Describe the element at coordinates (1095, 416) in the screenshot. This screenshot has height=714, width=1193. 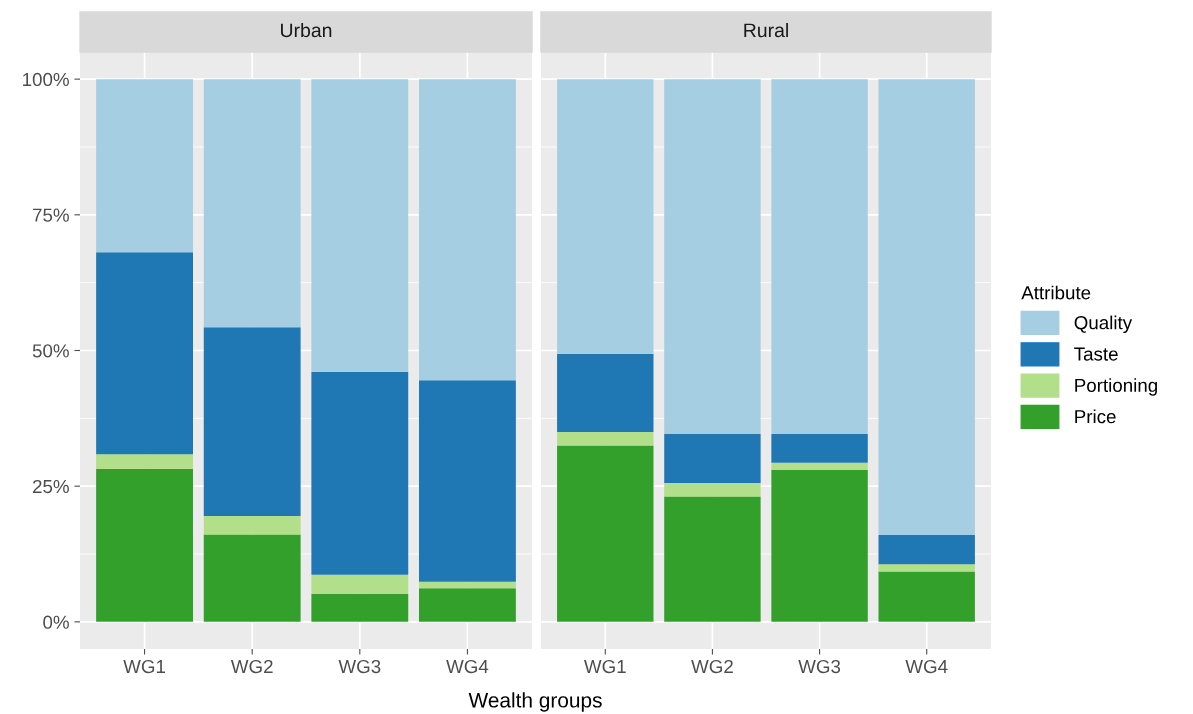
I see `legend-label: Price` at that location.